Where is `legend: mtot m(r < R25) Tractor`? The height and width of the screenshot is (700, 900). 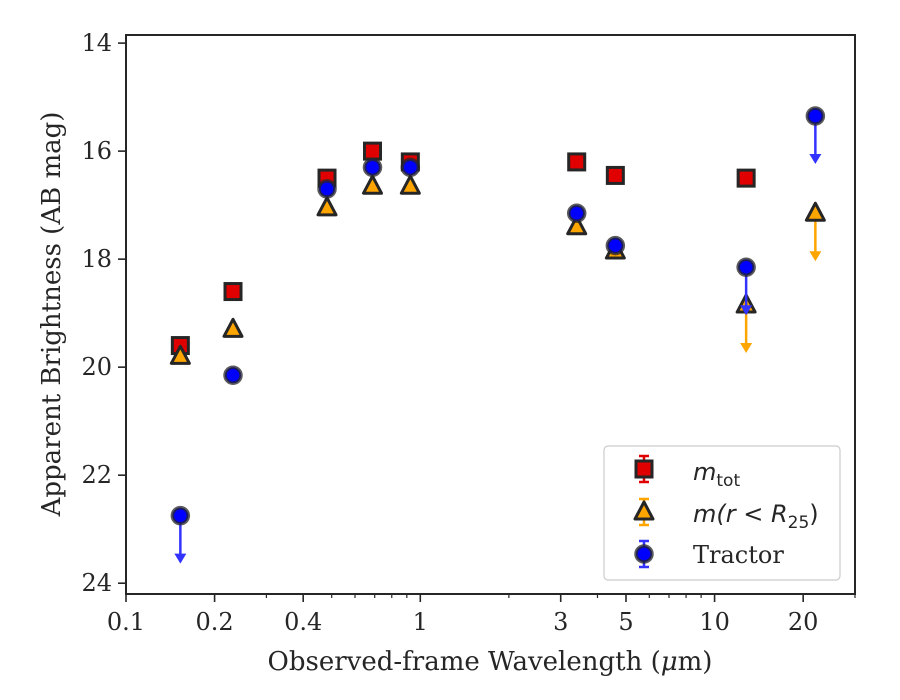
legend: mtot m(r < R25) Tractor is located at coordinates (722, 513).